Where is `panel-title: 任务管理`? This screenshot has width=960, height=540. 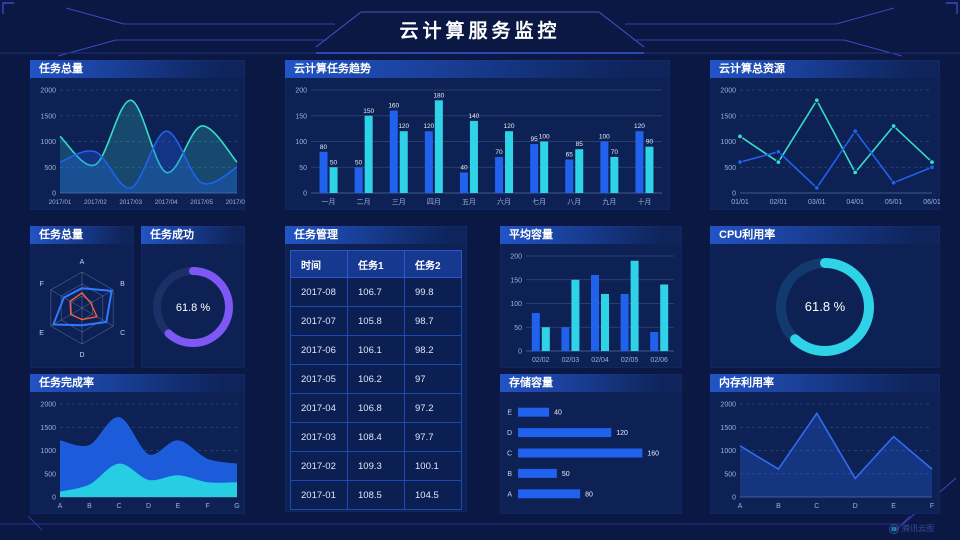 panel-title: 任务管理 is located at coordinates (376, 235).